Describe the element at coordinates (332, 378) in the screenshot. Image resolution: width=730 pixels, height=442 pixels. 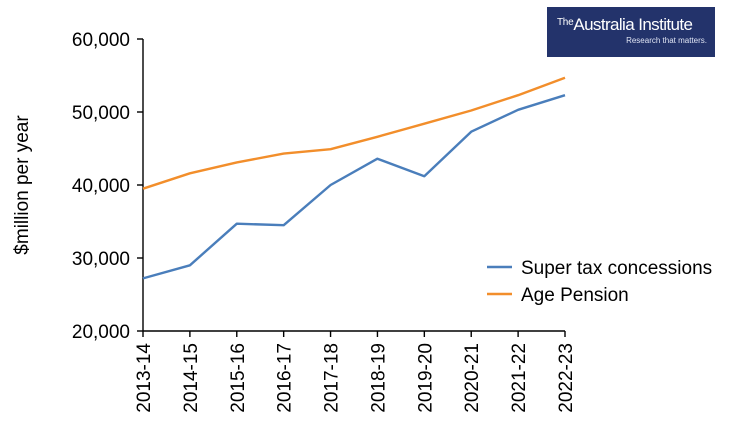
I see `x-tick-label: 2017-18` at that location.